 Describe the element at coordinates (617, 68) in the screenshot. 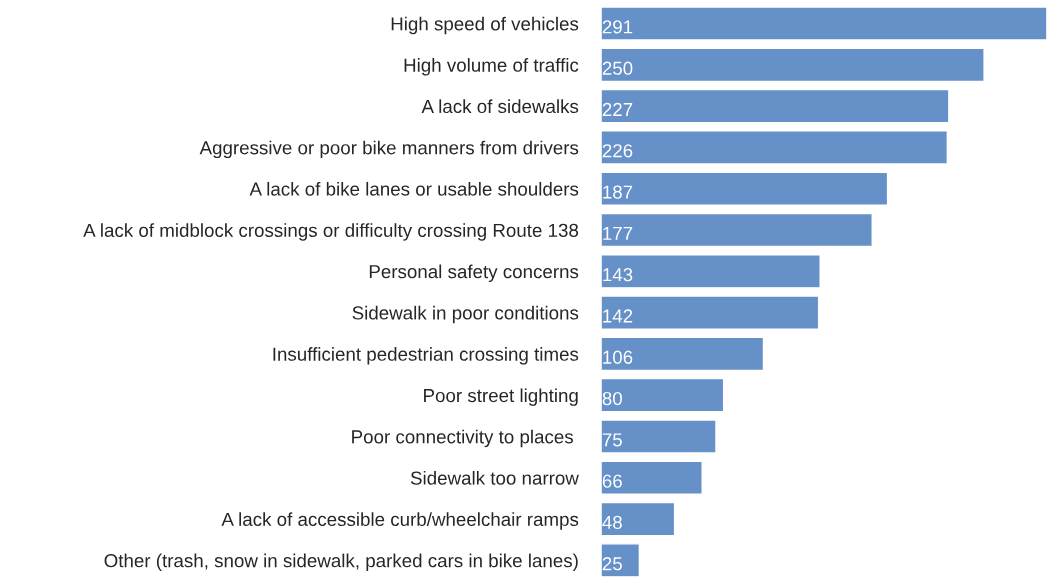

I see `data-label: 250` at that location.